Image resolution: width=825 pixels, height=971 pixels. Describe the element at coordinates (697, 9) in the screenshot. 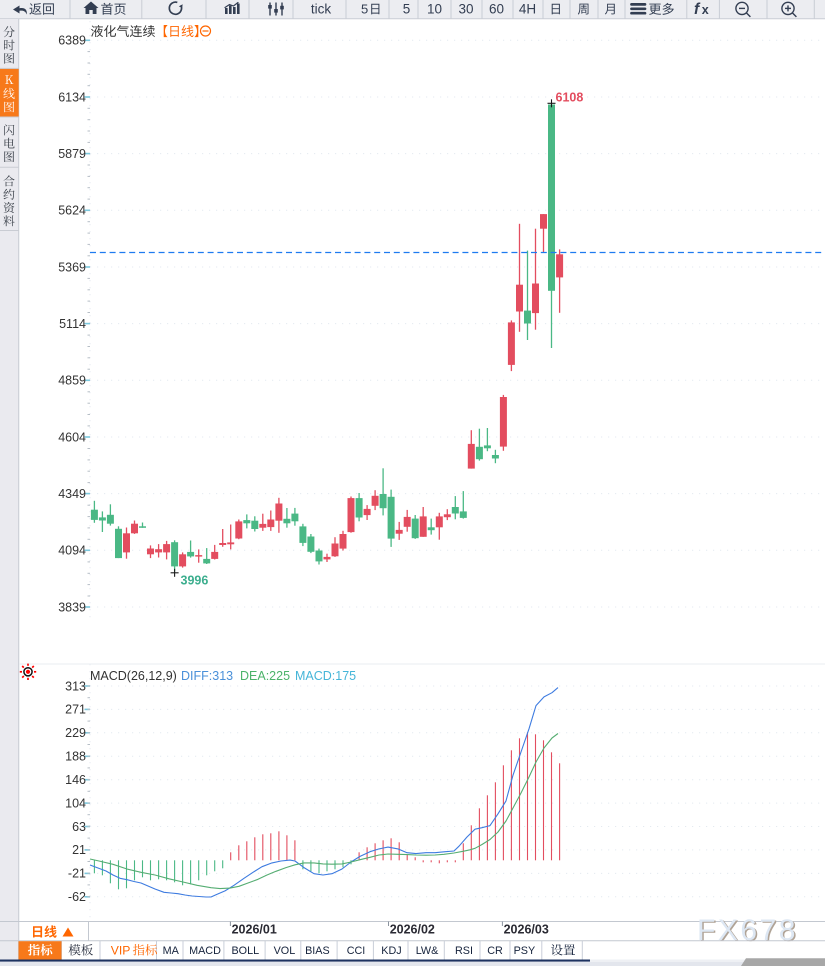

I see `svg-text: f` at that location.